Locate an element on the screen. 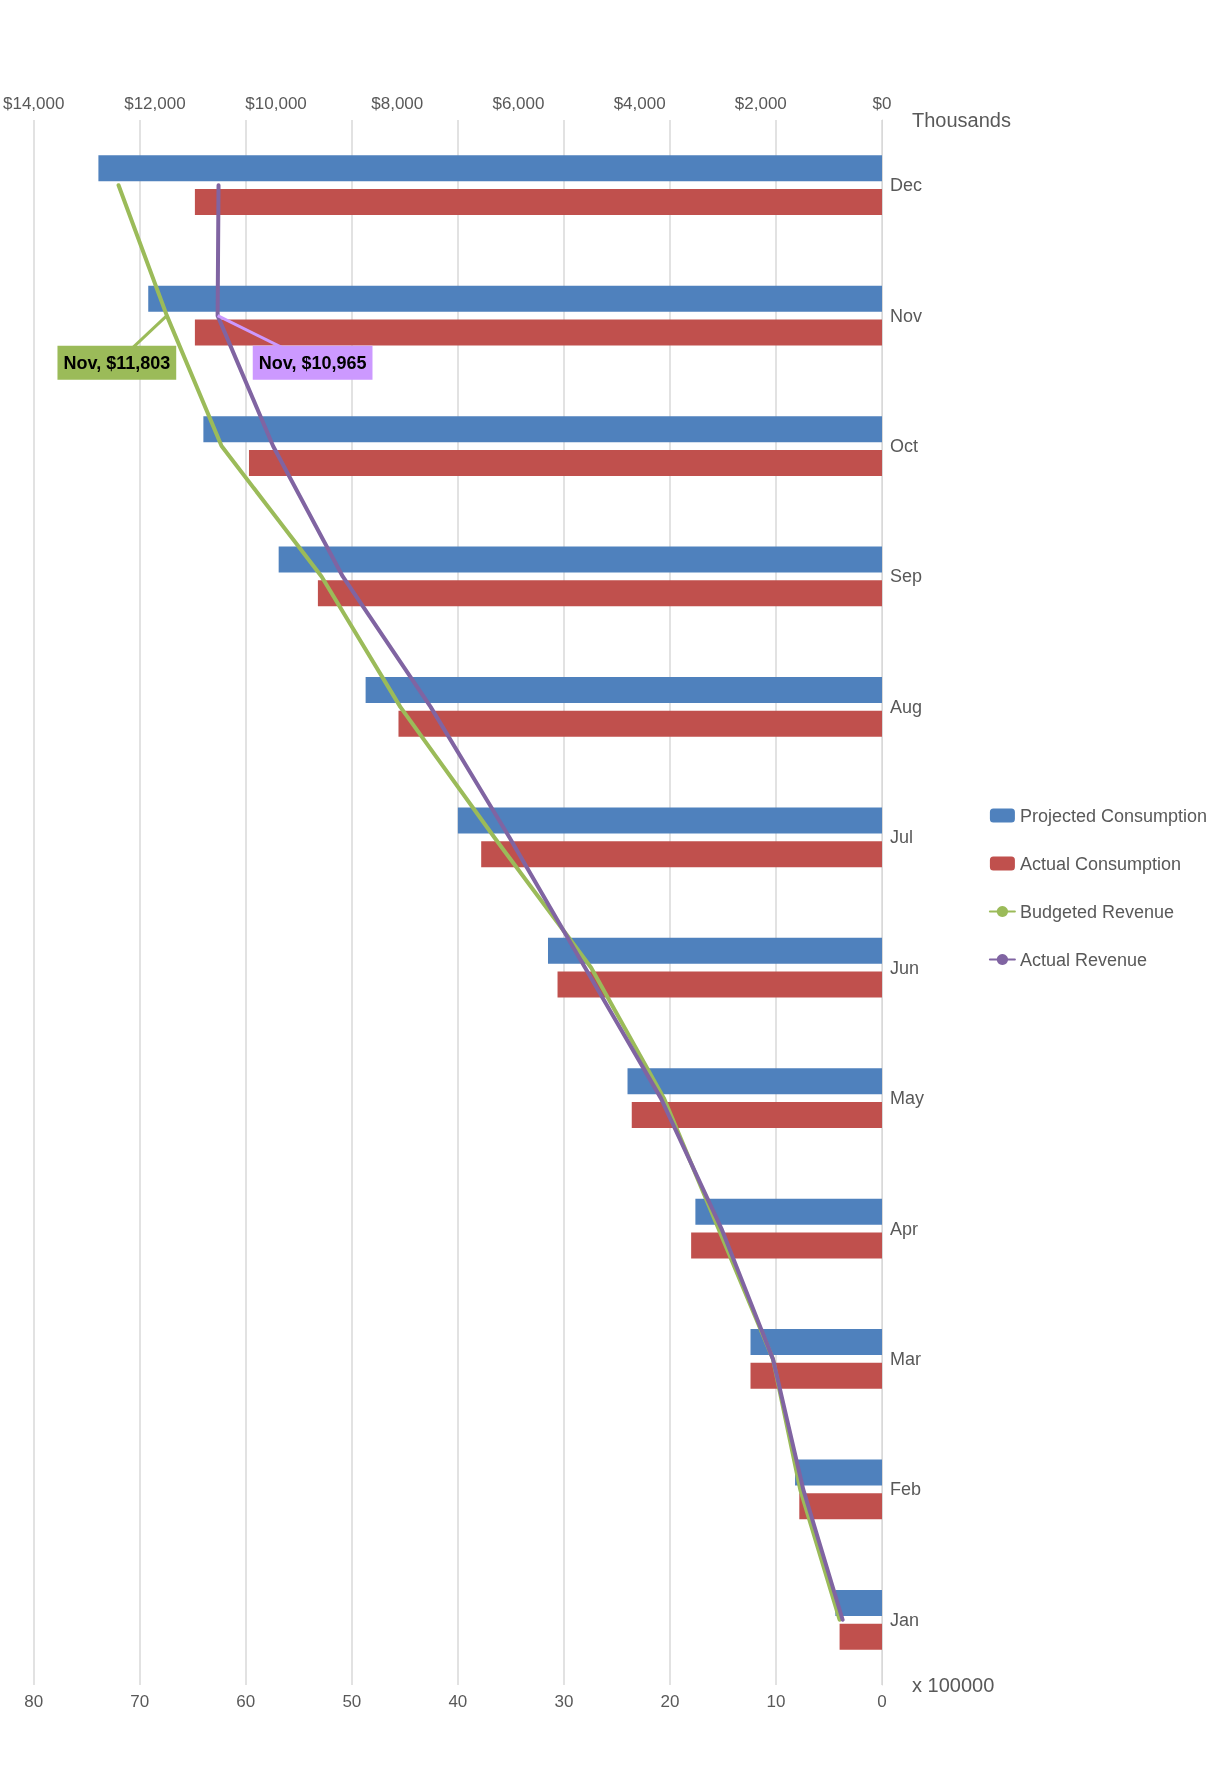 This screenshot has width=1212, height=1775. x2-tick-label: $14,000 is located at coordinates (34, 103).